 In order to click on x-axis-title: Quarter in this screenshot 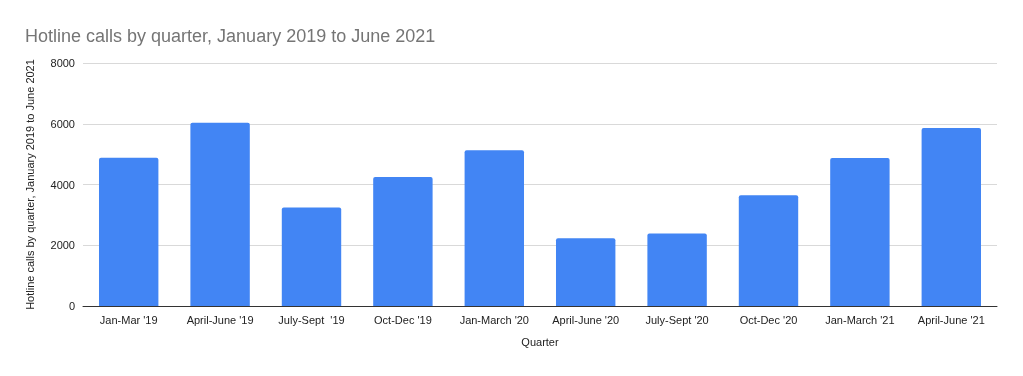, I will do `click(540, 341)`.